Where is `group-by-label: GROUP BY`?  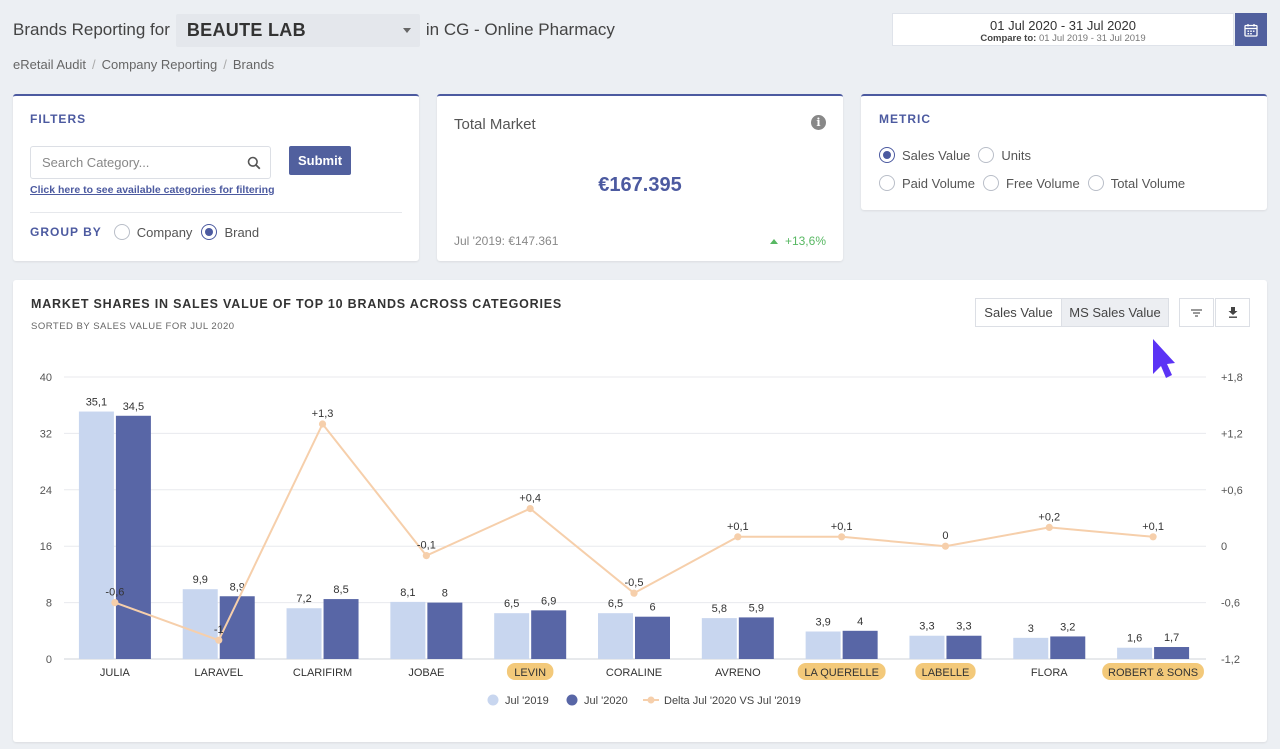
group-by-label: GROUP BY is located at coordinates (66, 232).